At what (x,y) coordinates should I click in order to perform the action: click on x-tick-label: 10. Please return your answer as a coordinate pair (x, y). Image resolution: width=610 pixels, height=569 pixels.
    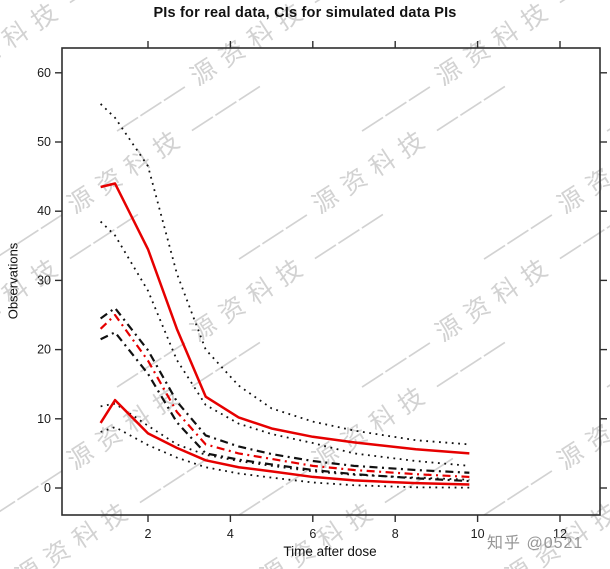
    Looking at the image, I should click on (478, 534).